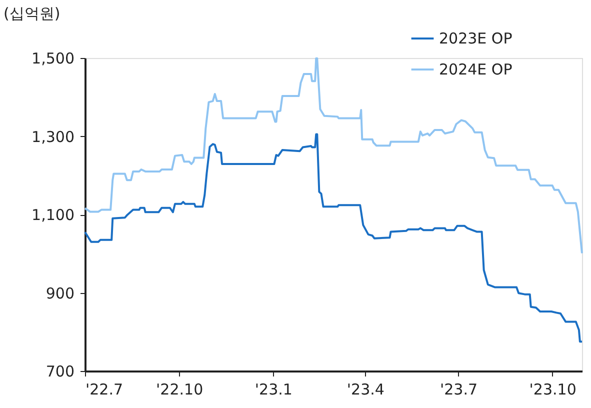  Describe the element at coordinates (273, 389) in the screenshot. I see `x-tick-label: '23.1` at that location.